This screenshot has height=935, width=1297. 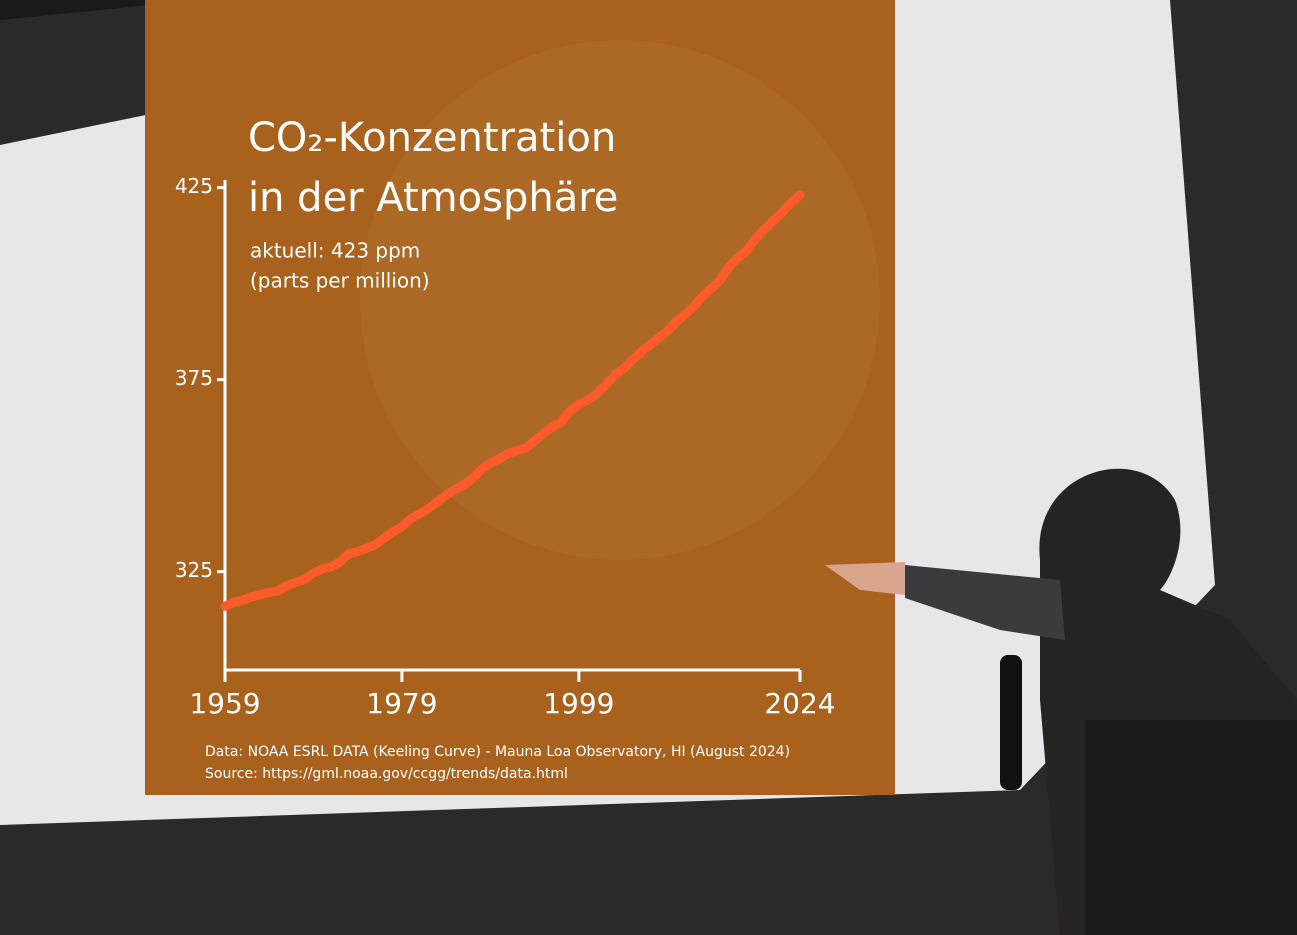 What do you see at coordinates (985, 602) in the screenshot?
I see `presenter-arm` at bounding box center [985, 602].